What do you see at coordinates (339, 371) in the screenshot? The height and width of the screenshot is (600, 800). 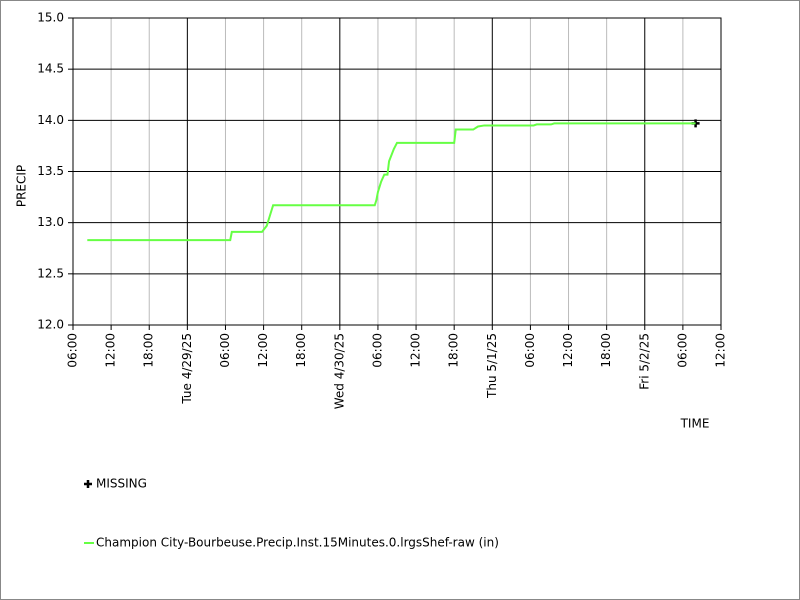 I see `x-tick-label: Wed 4/30/25` at bounding box center [339, 371].